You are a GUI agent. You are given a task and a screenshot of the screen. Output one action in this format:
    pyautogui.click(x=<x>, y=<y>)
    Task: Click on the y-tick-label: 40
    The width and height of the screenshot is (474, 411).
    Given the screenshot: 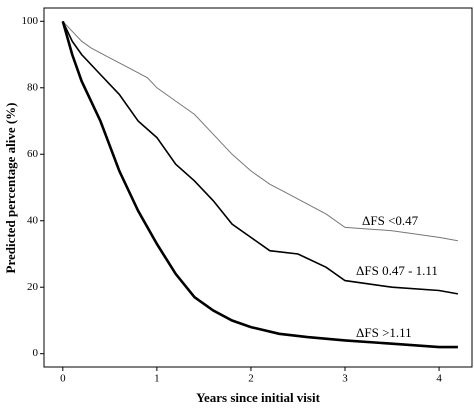 What is the action you would take?
    pyautogui.click(x=33, y=220)
    